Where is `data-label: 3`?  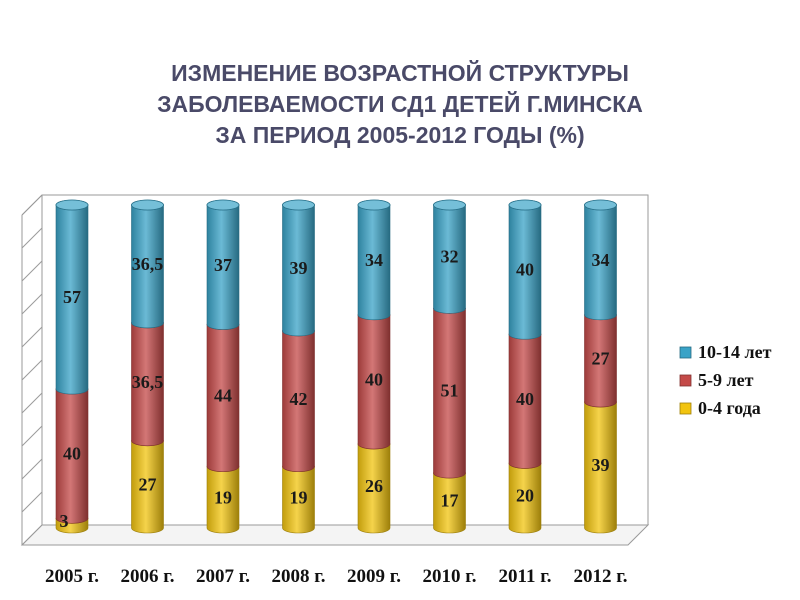
data-label: 3 is located at coordinates (64, 521).